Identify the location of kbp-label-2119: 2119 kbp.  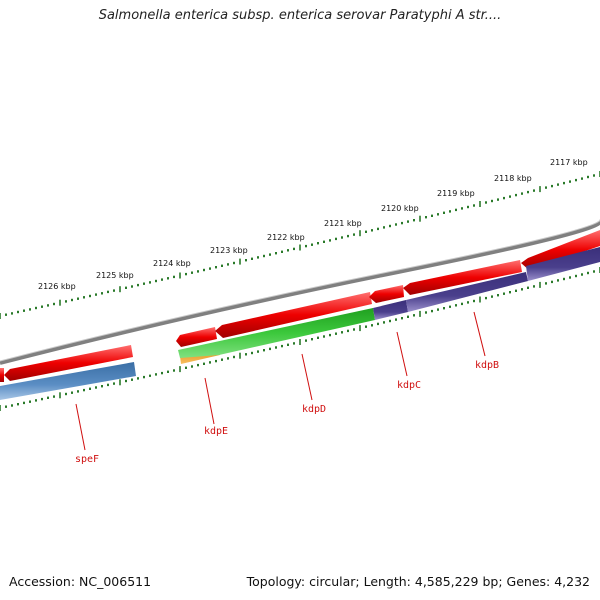
(456, 193).